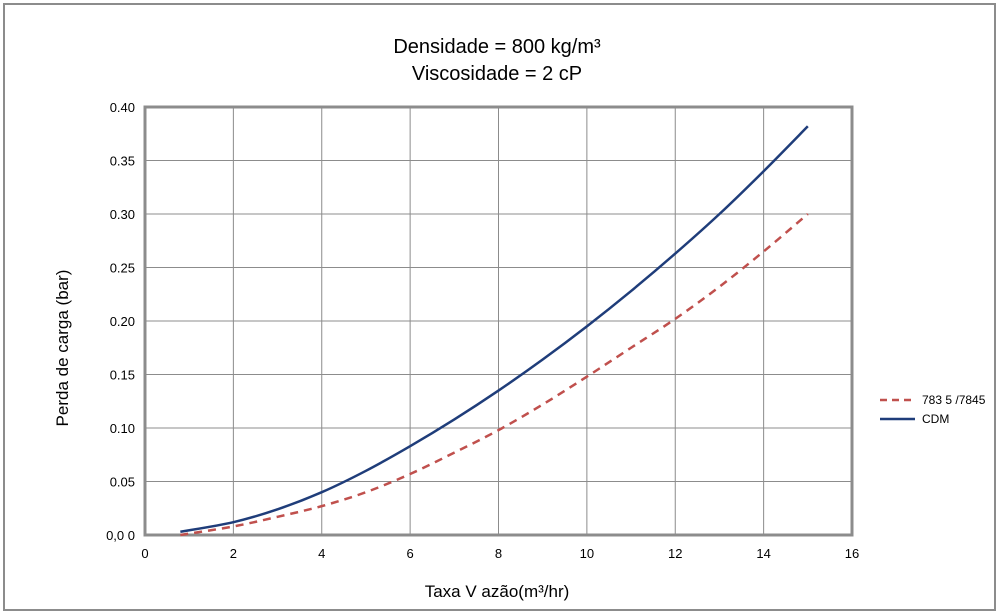 The height and width of the screenshot is (616, 1001). What do you see at coordinates (122, 161) in the screenshot?
I see `y-tick-label: 0.35` at bounding box center [122, 161].